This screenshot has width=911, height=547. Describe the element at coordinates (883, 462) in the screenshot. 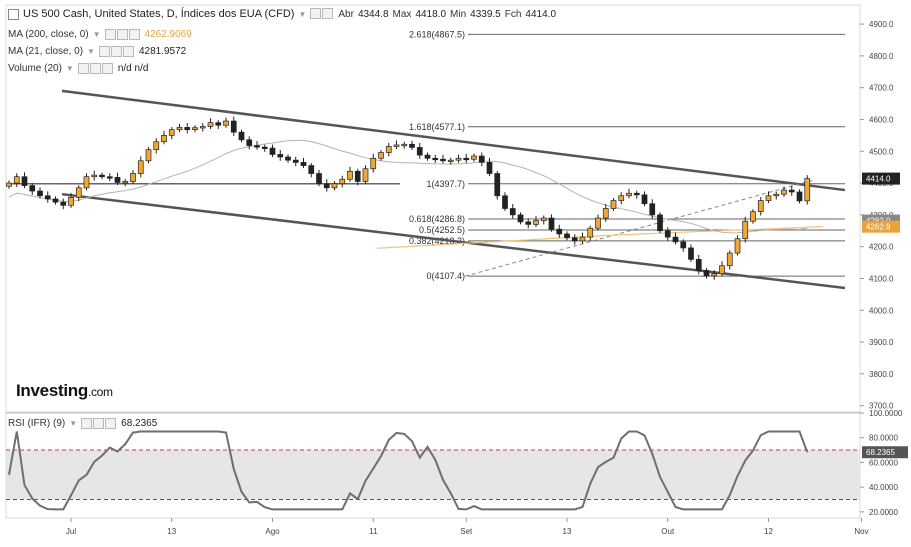

I see `rsi-tick-label: 60.0000` at that location.